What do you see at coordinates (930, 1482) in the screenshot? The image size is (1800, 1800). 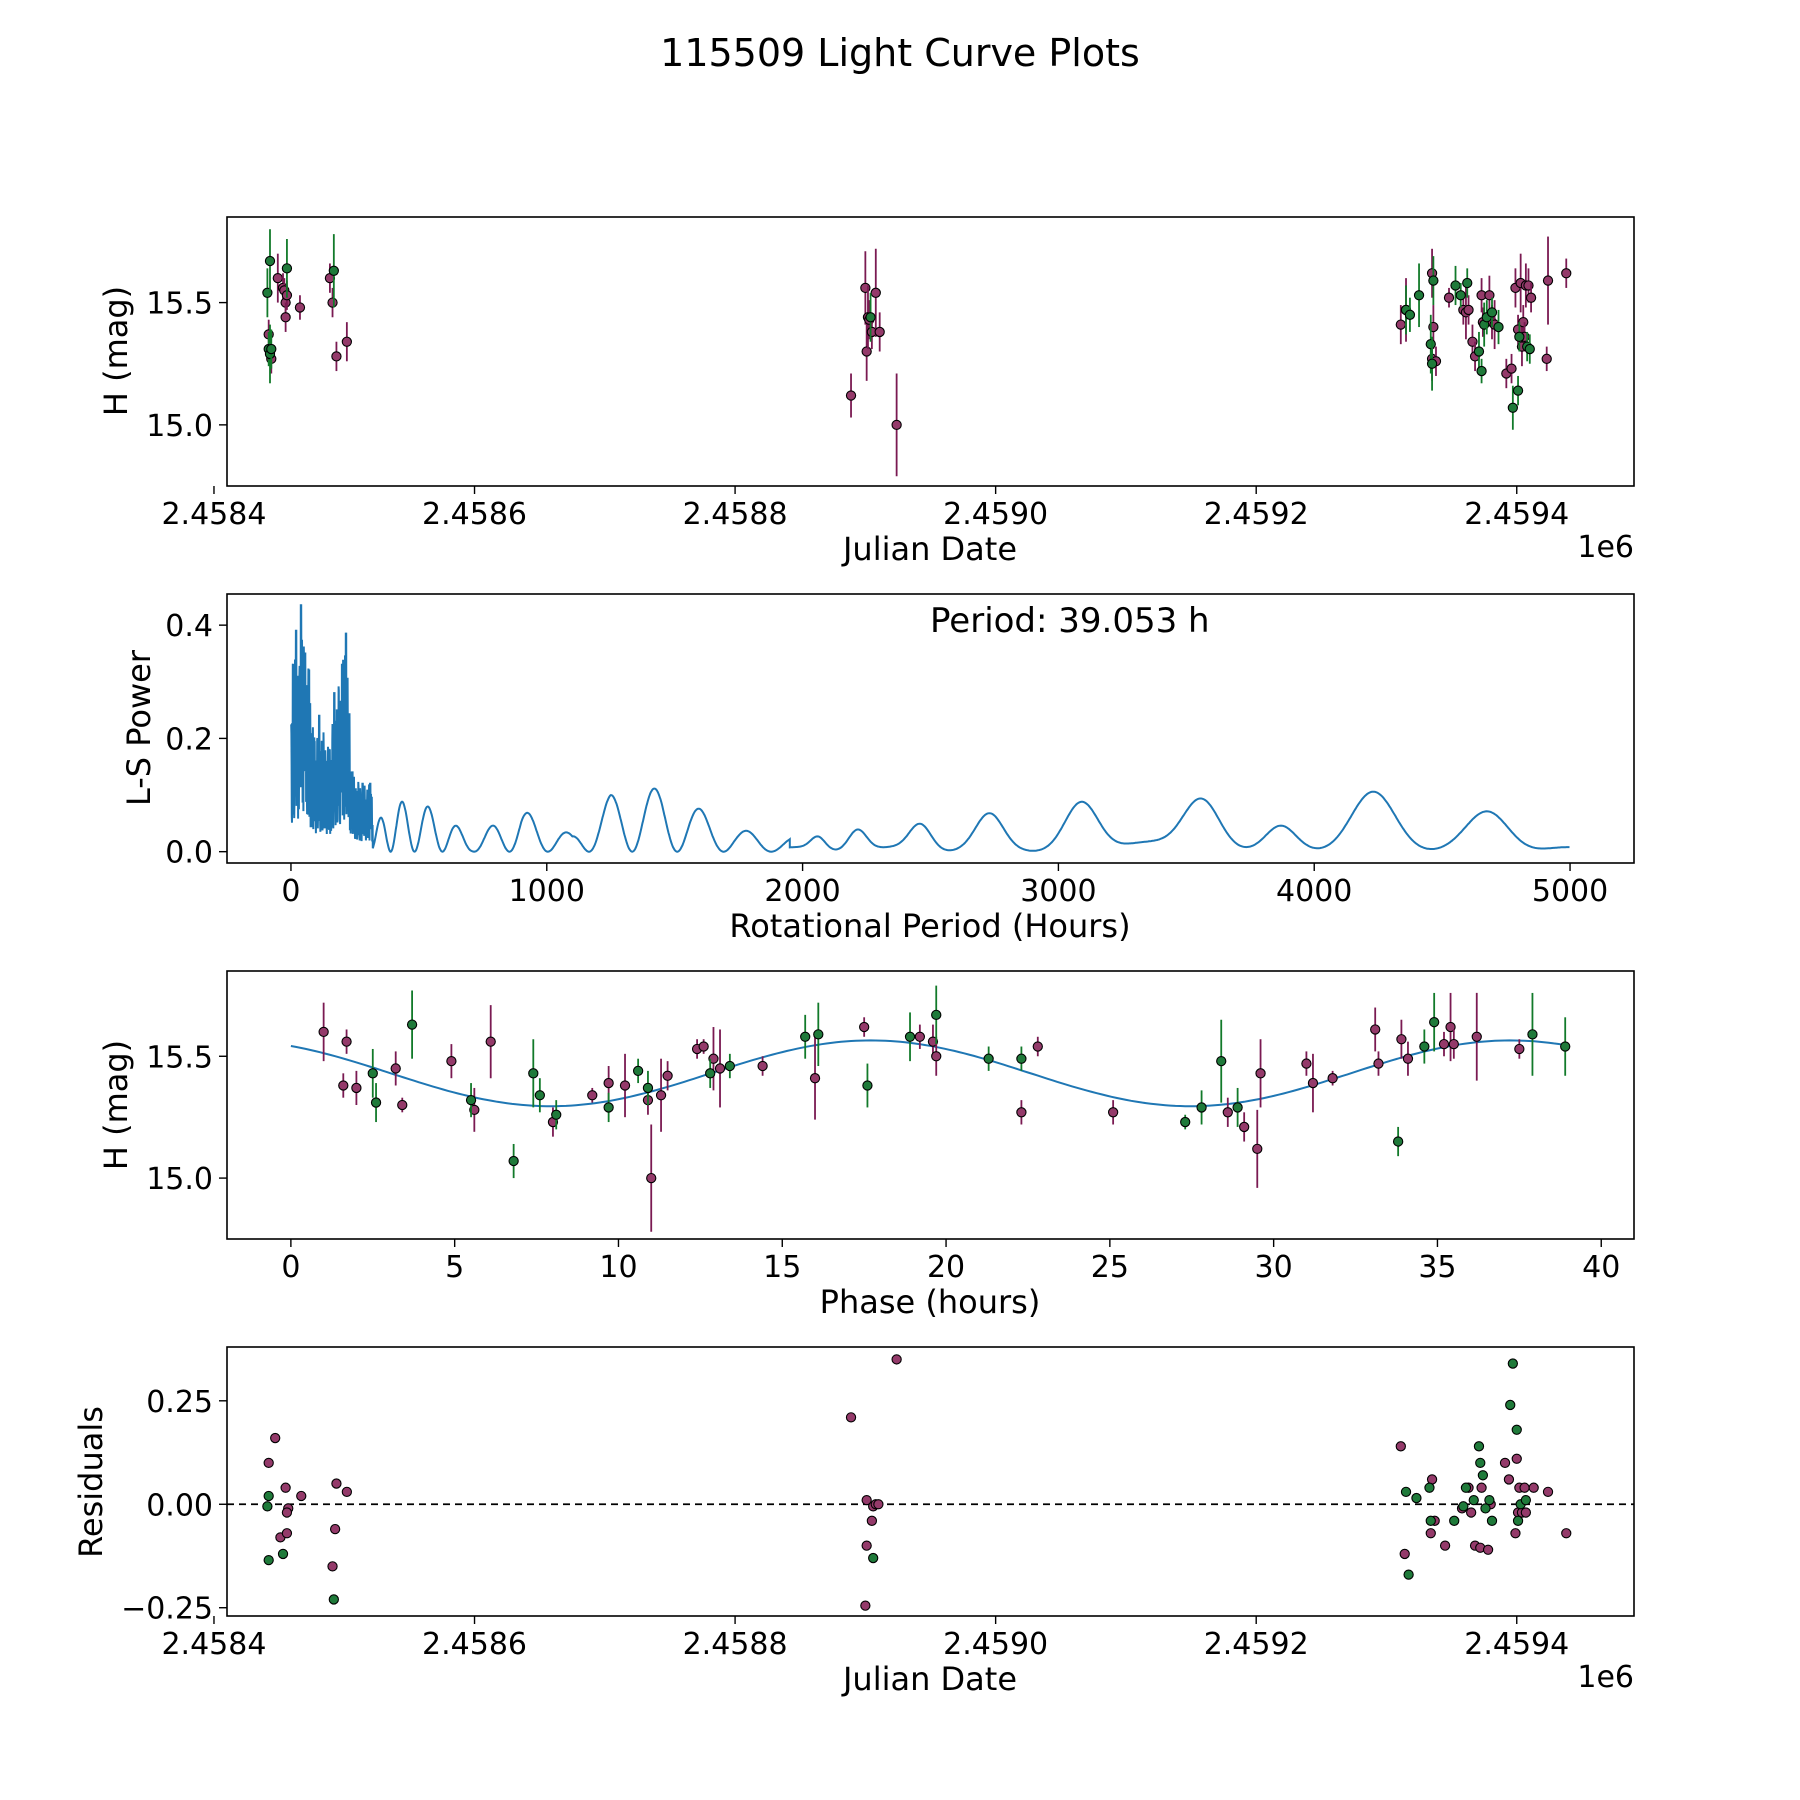 I see `residuals-plot-area` at bounding box center [930, 1482].